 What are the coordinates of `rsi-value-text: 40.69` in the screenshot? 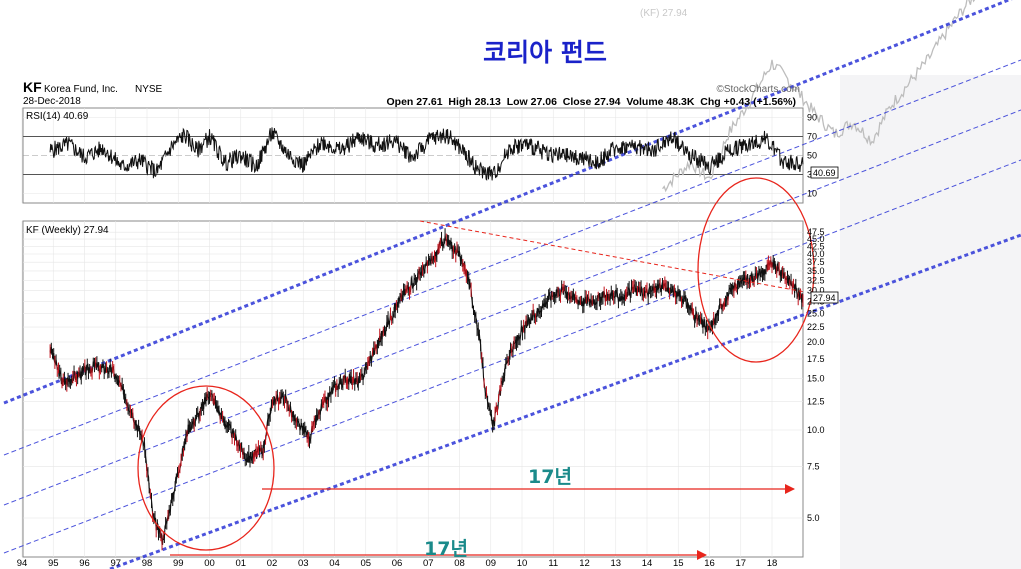 It's located at (824, 173).